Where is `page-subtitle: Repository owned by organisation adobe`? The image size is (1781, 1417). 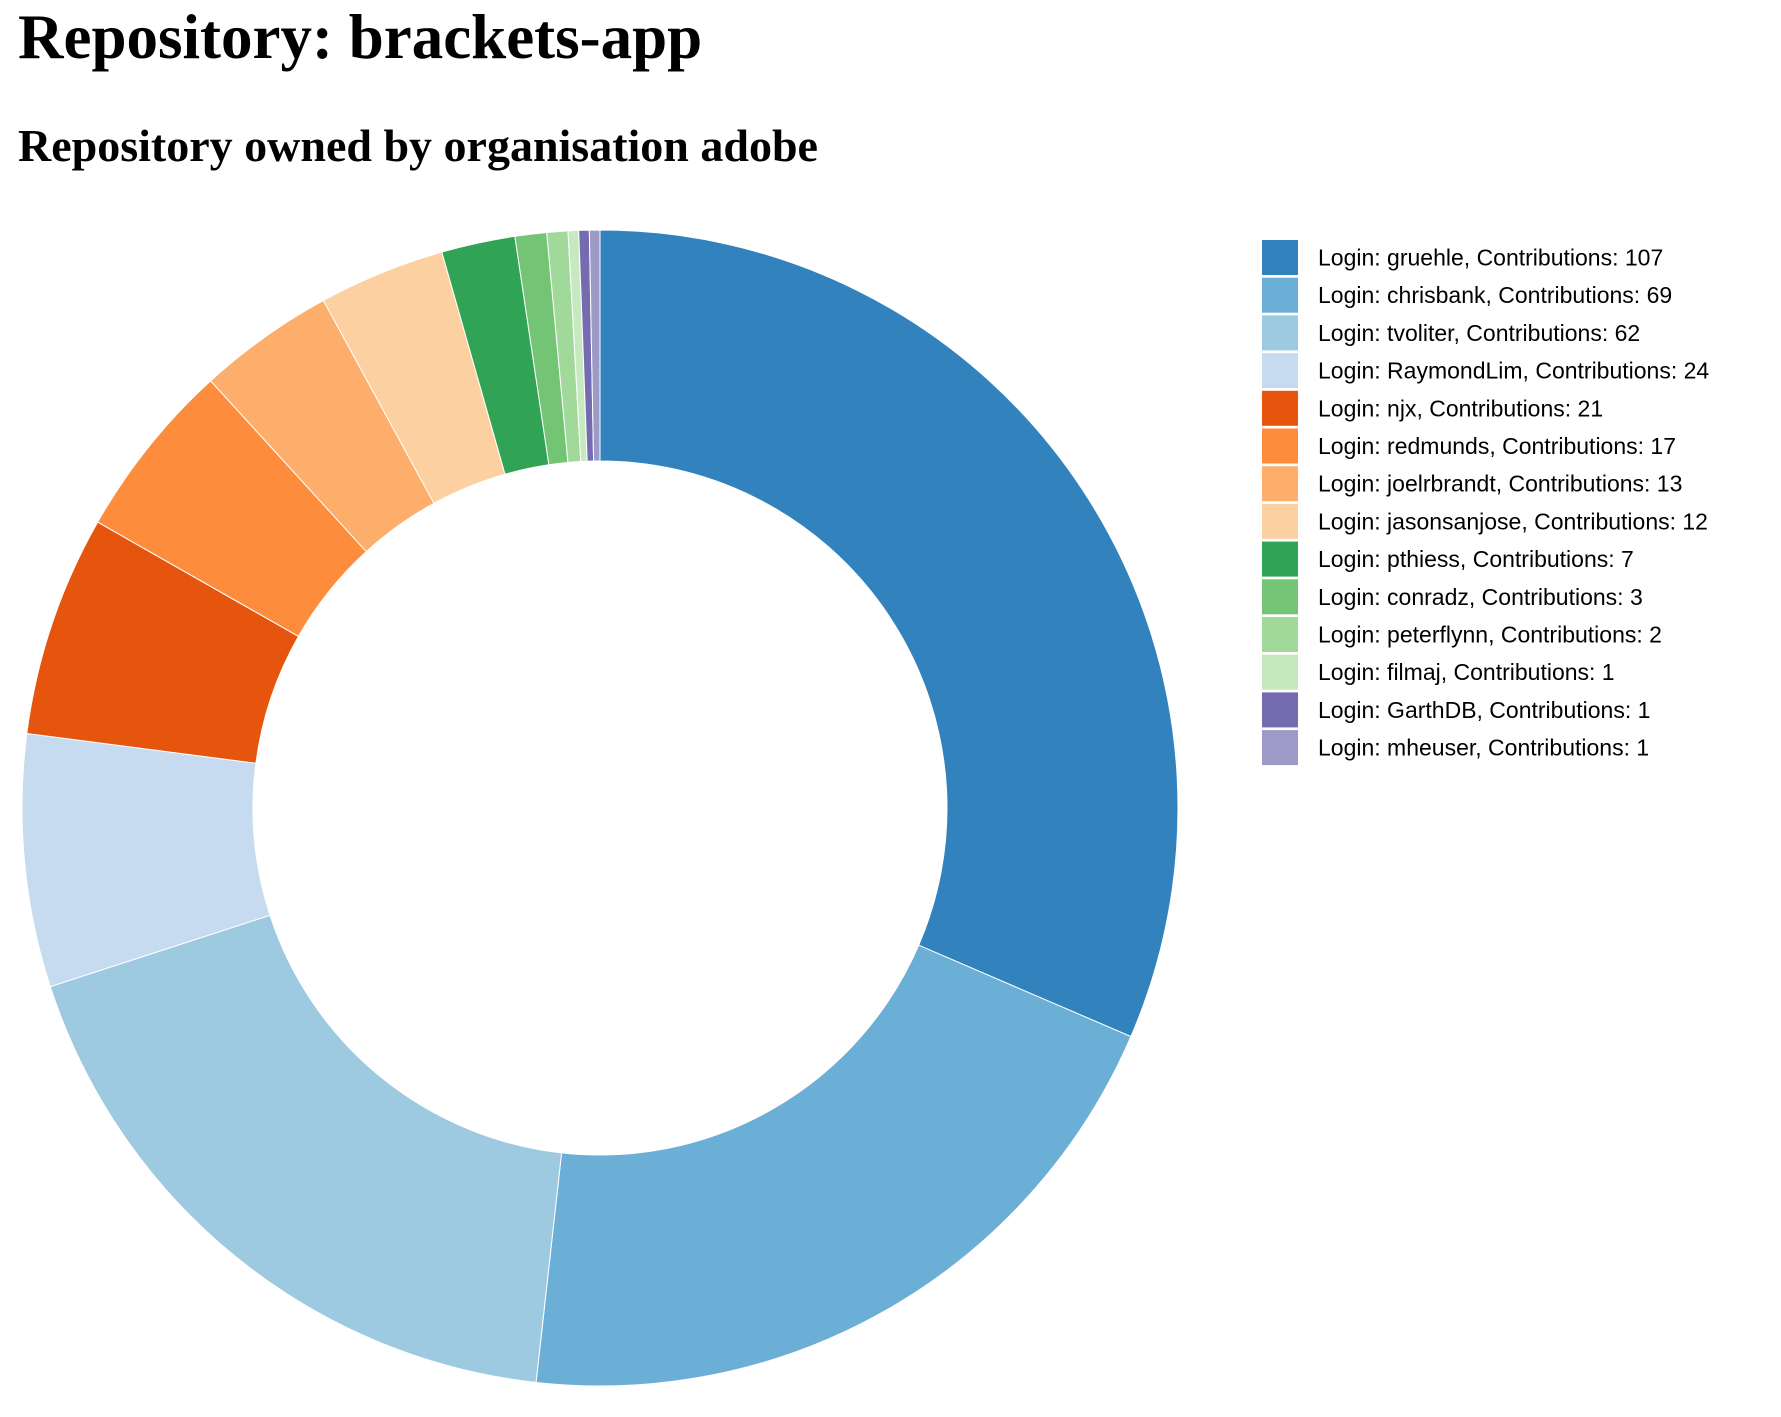
page-subtitle: Repository owned by organisation adobe is located at coordinates (418, 145).